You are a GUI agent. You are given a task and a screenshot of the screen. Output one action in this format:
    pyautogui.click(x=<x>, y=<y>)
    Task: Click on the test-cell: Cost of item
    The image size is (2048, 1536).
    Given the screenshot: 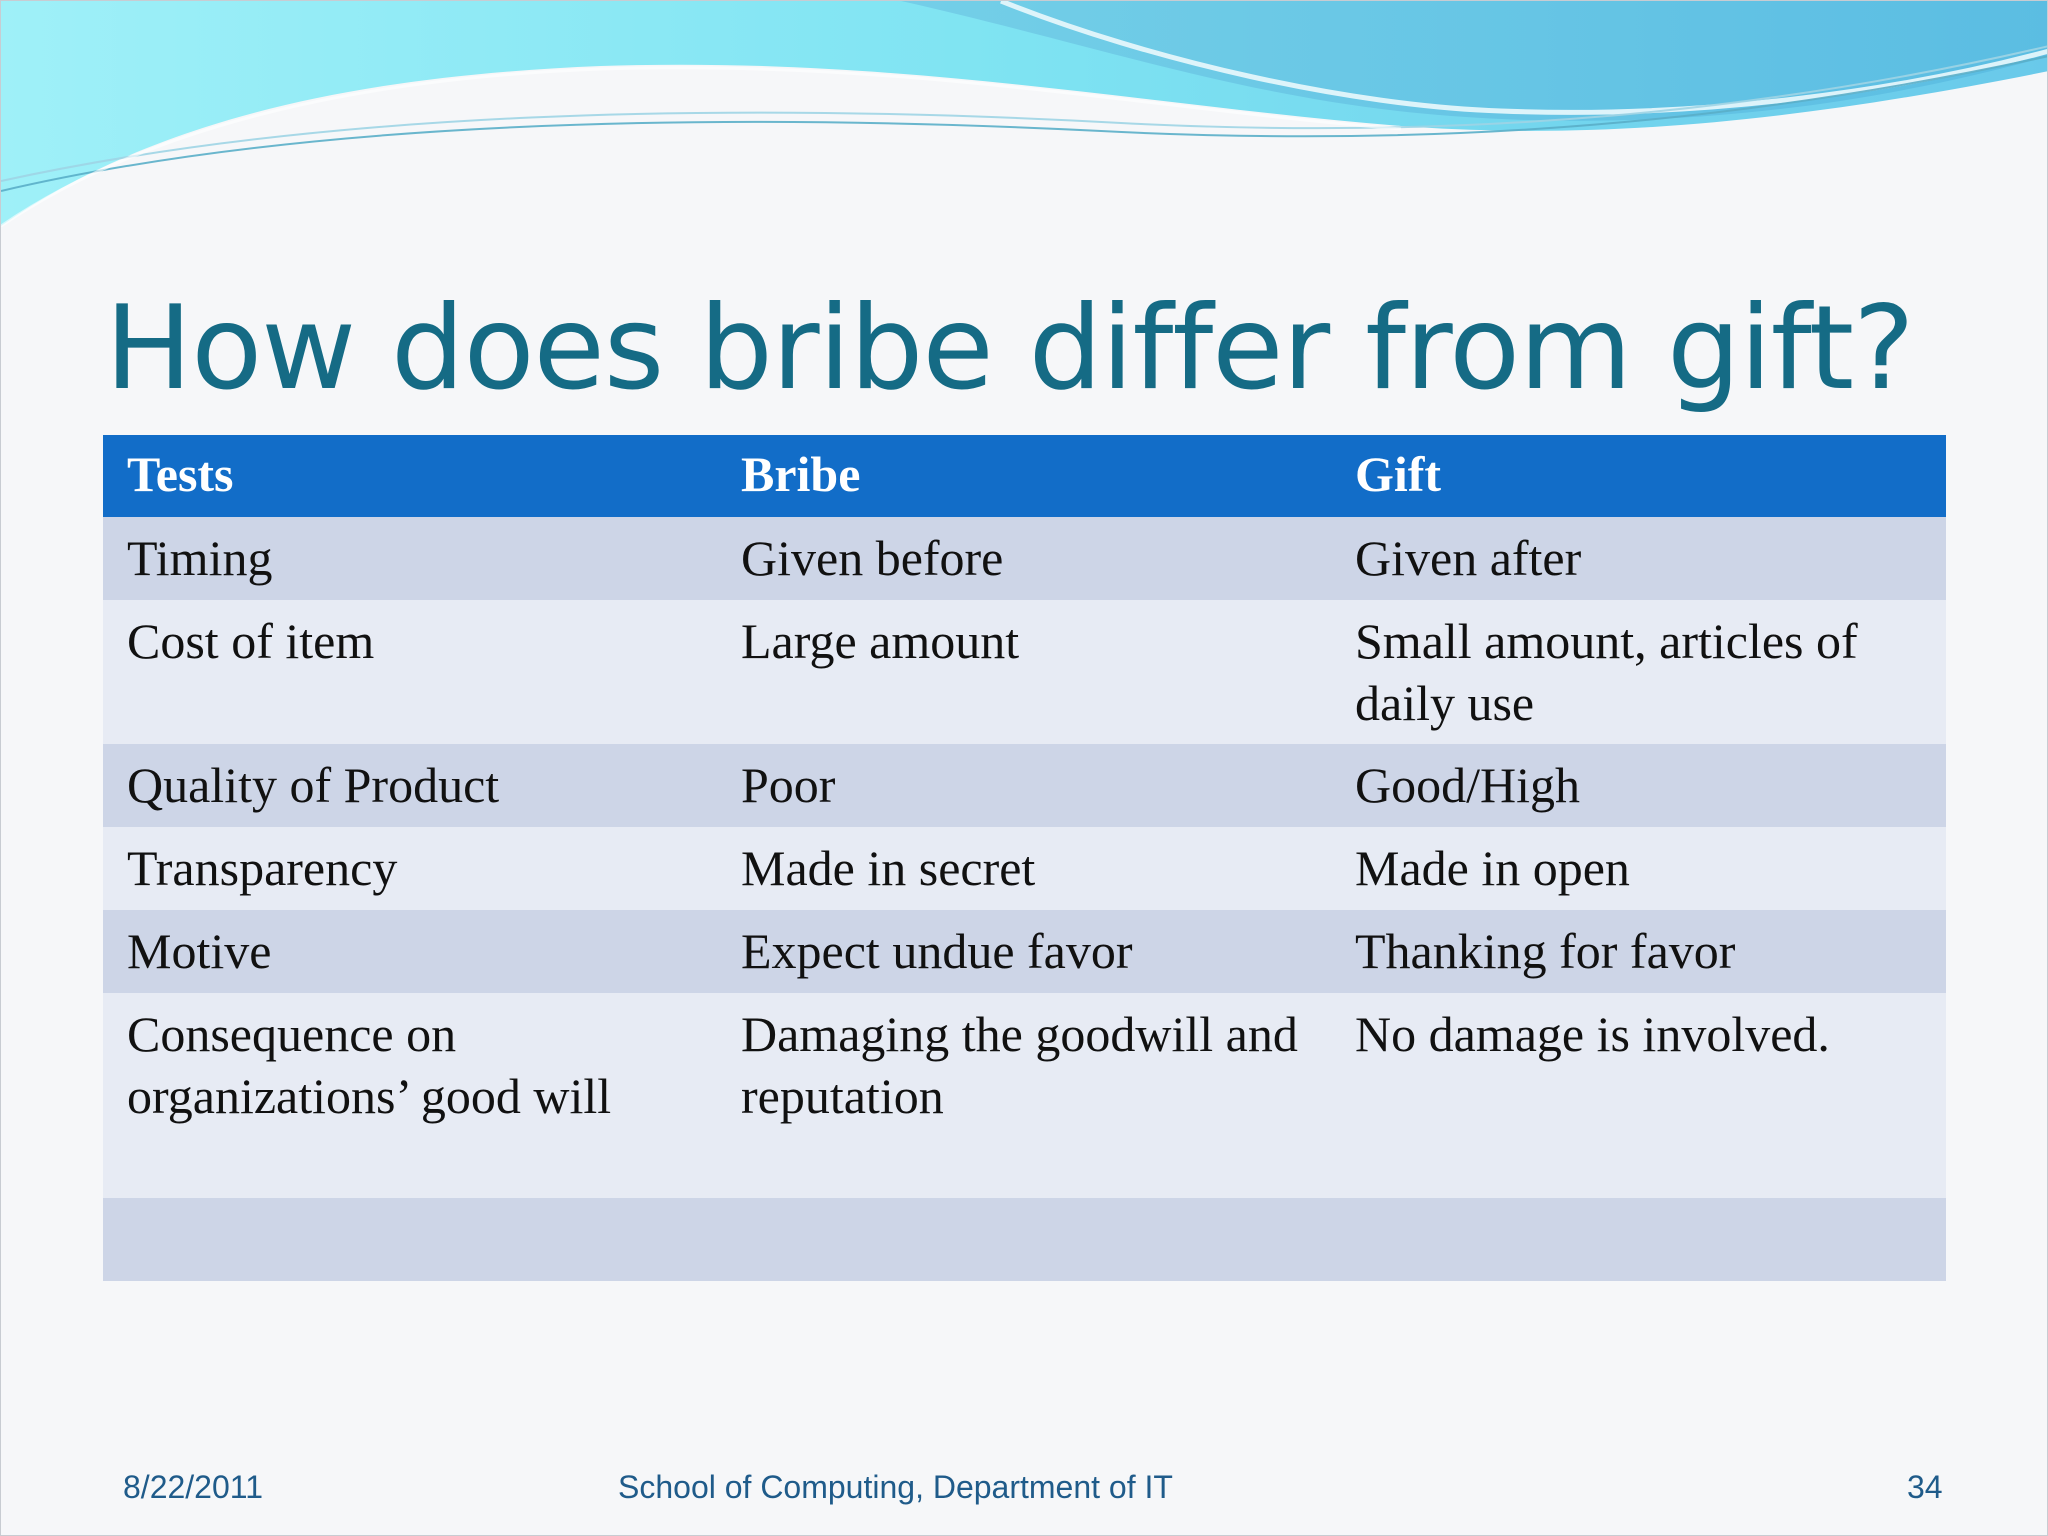 What is the action you would take?
    pyautogui.click(x=251, y=641)
    